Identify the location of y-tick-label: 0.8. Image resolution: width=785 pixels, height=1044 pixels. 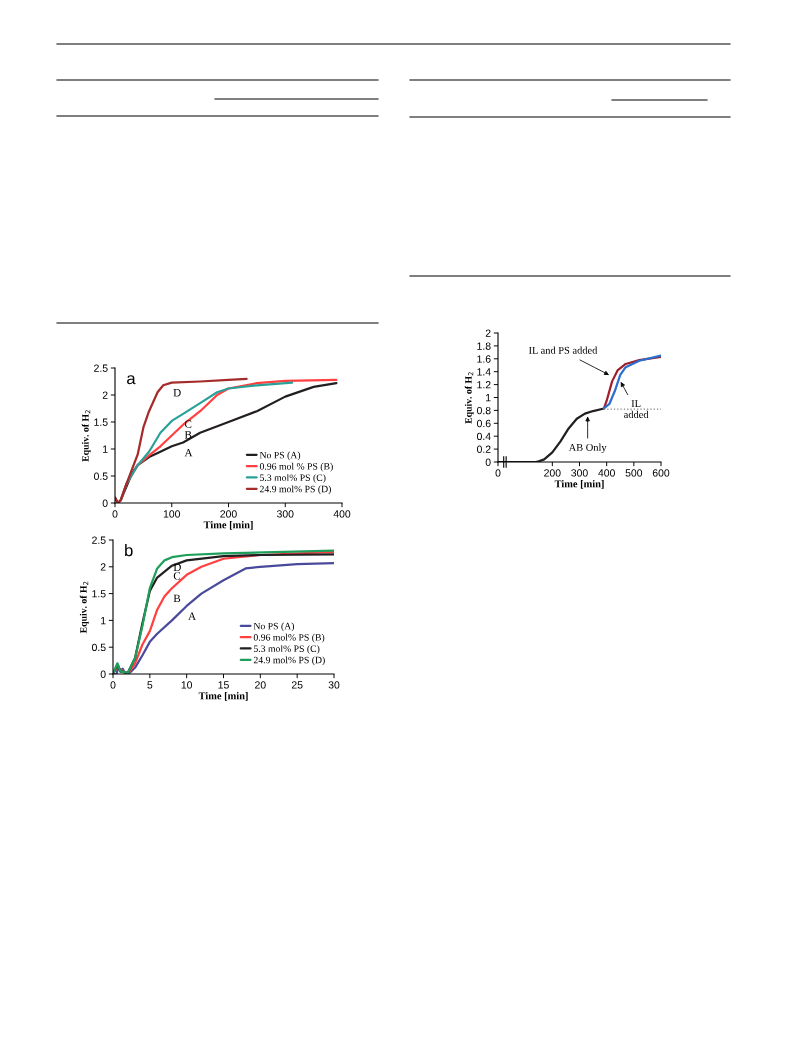
(483, 410).